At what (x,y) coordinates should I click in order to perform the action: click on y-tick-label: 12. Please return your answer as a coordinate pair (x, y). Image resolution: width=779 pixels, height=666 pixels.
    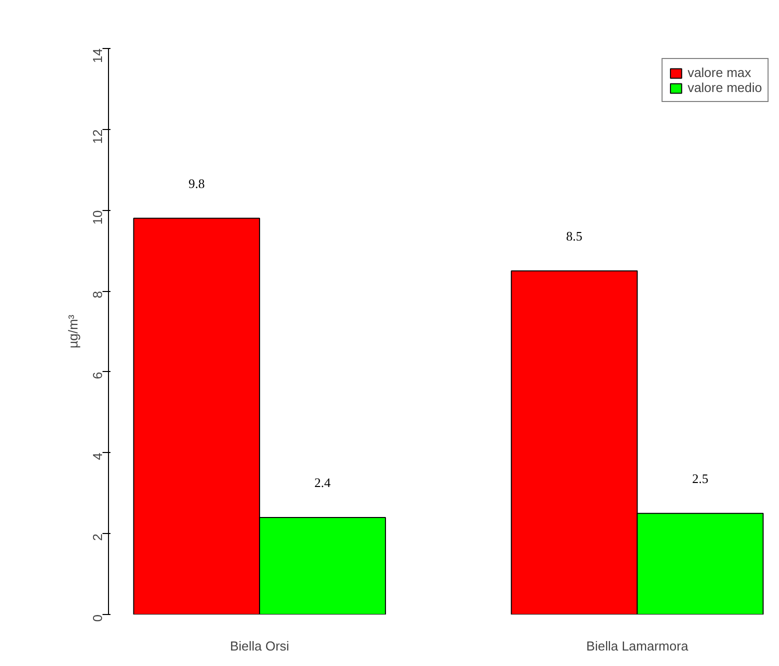
    Looking at the image, I should click on (97, 136).